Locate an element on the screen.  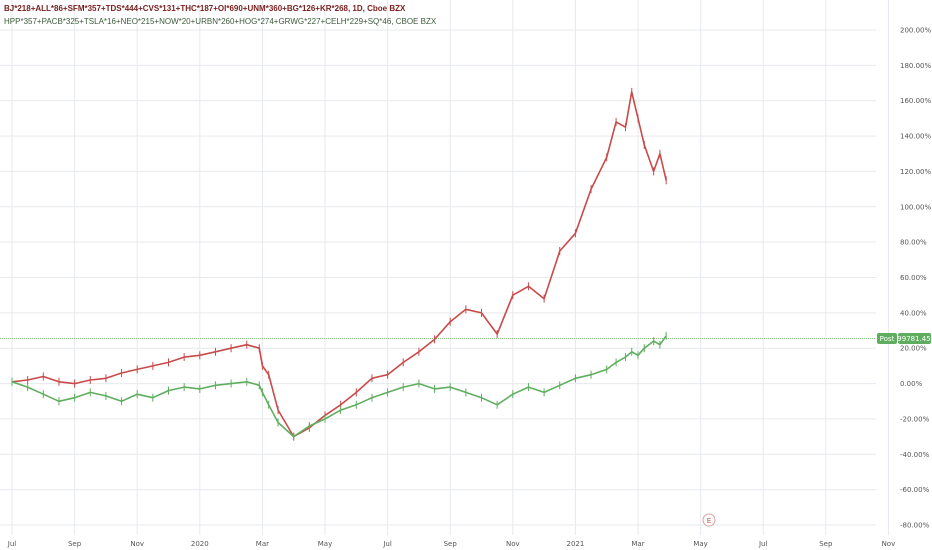
y-tick-label: 20.00% is located at coordinates (913, 349).